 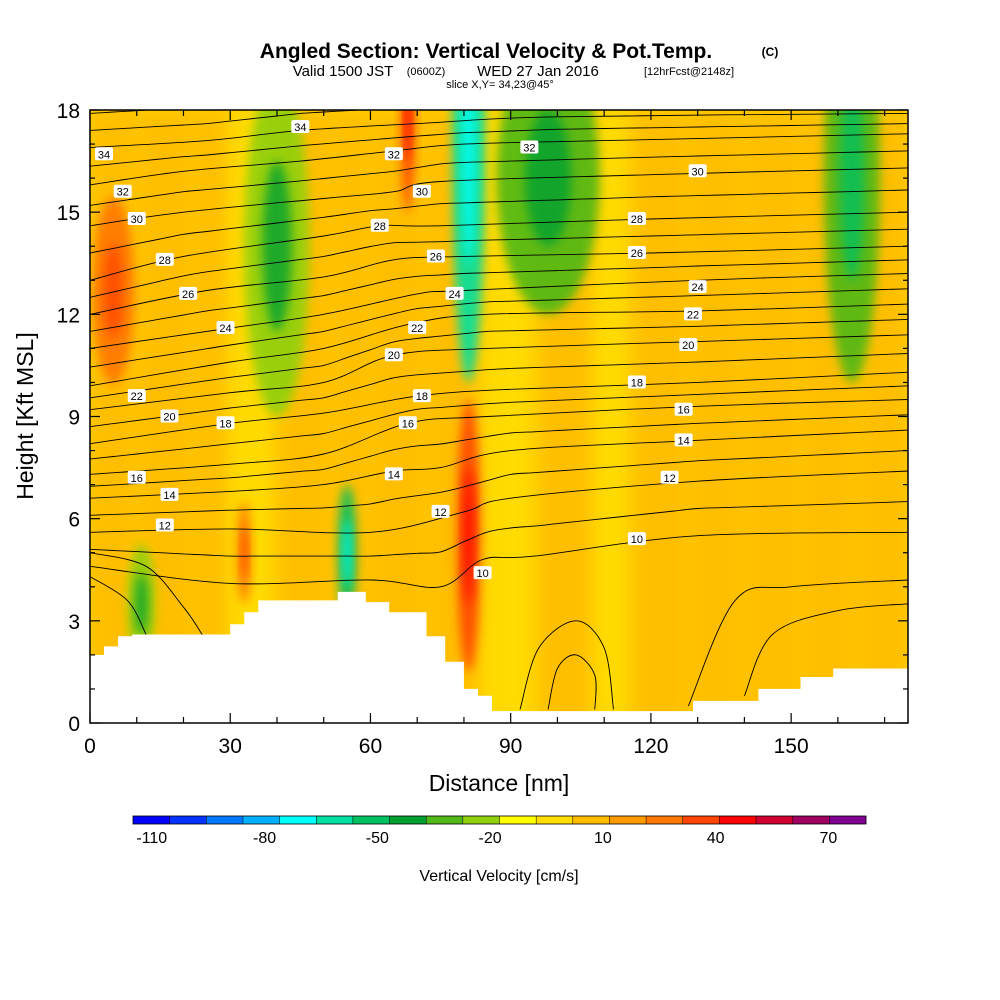 I want to click on x-tick-label: 120, so click(x=650, y=746).